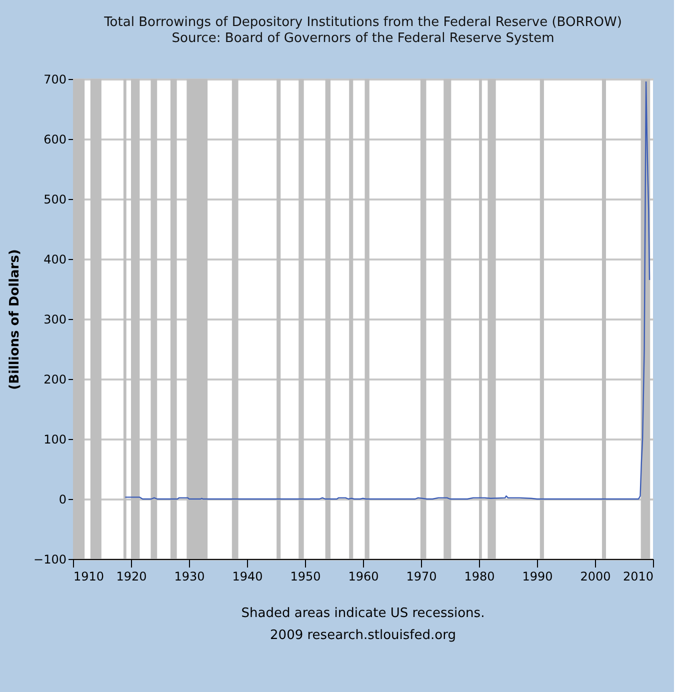  I want to click on x-tick-label: 1950, so click(305, 577).